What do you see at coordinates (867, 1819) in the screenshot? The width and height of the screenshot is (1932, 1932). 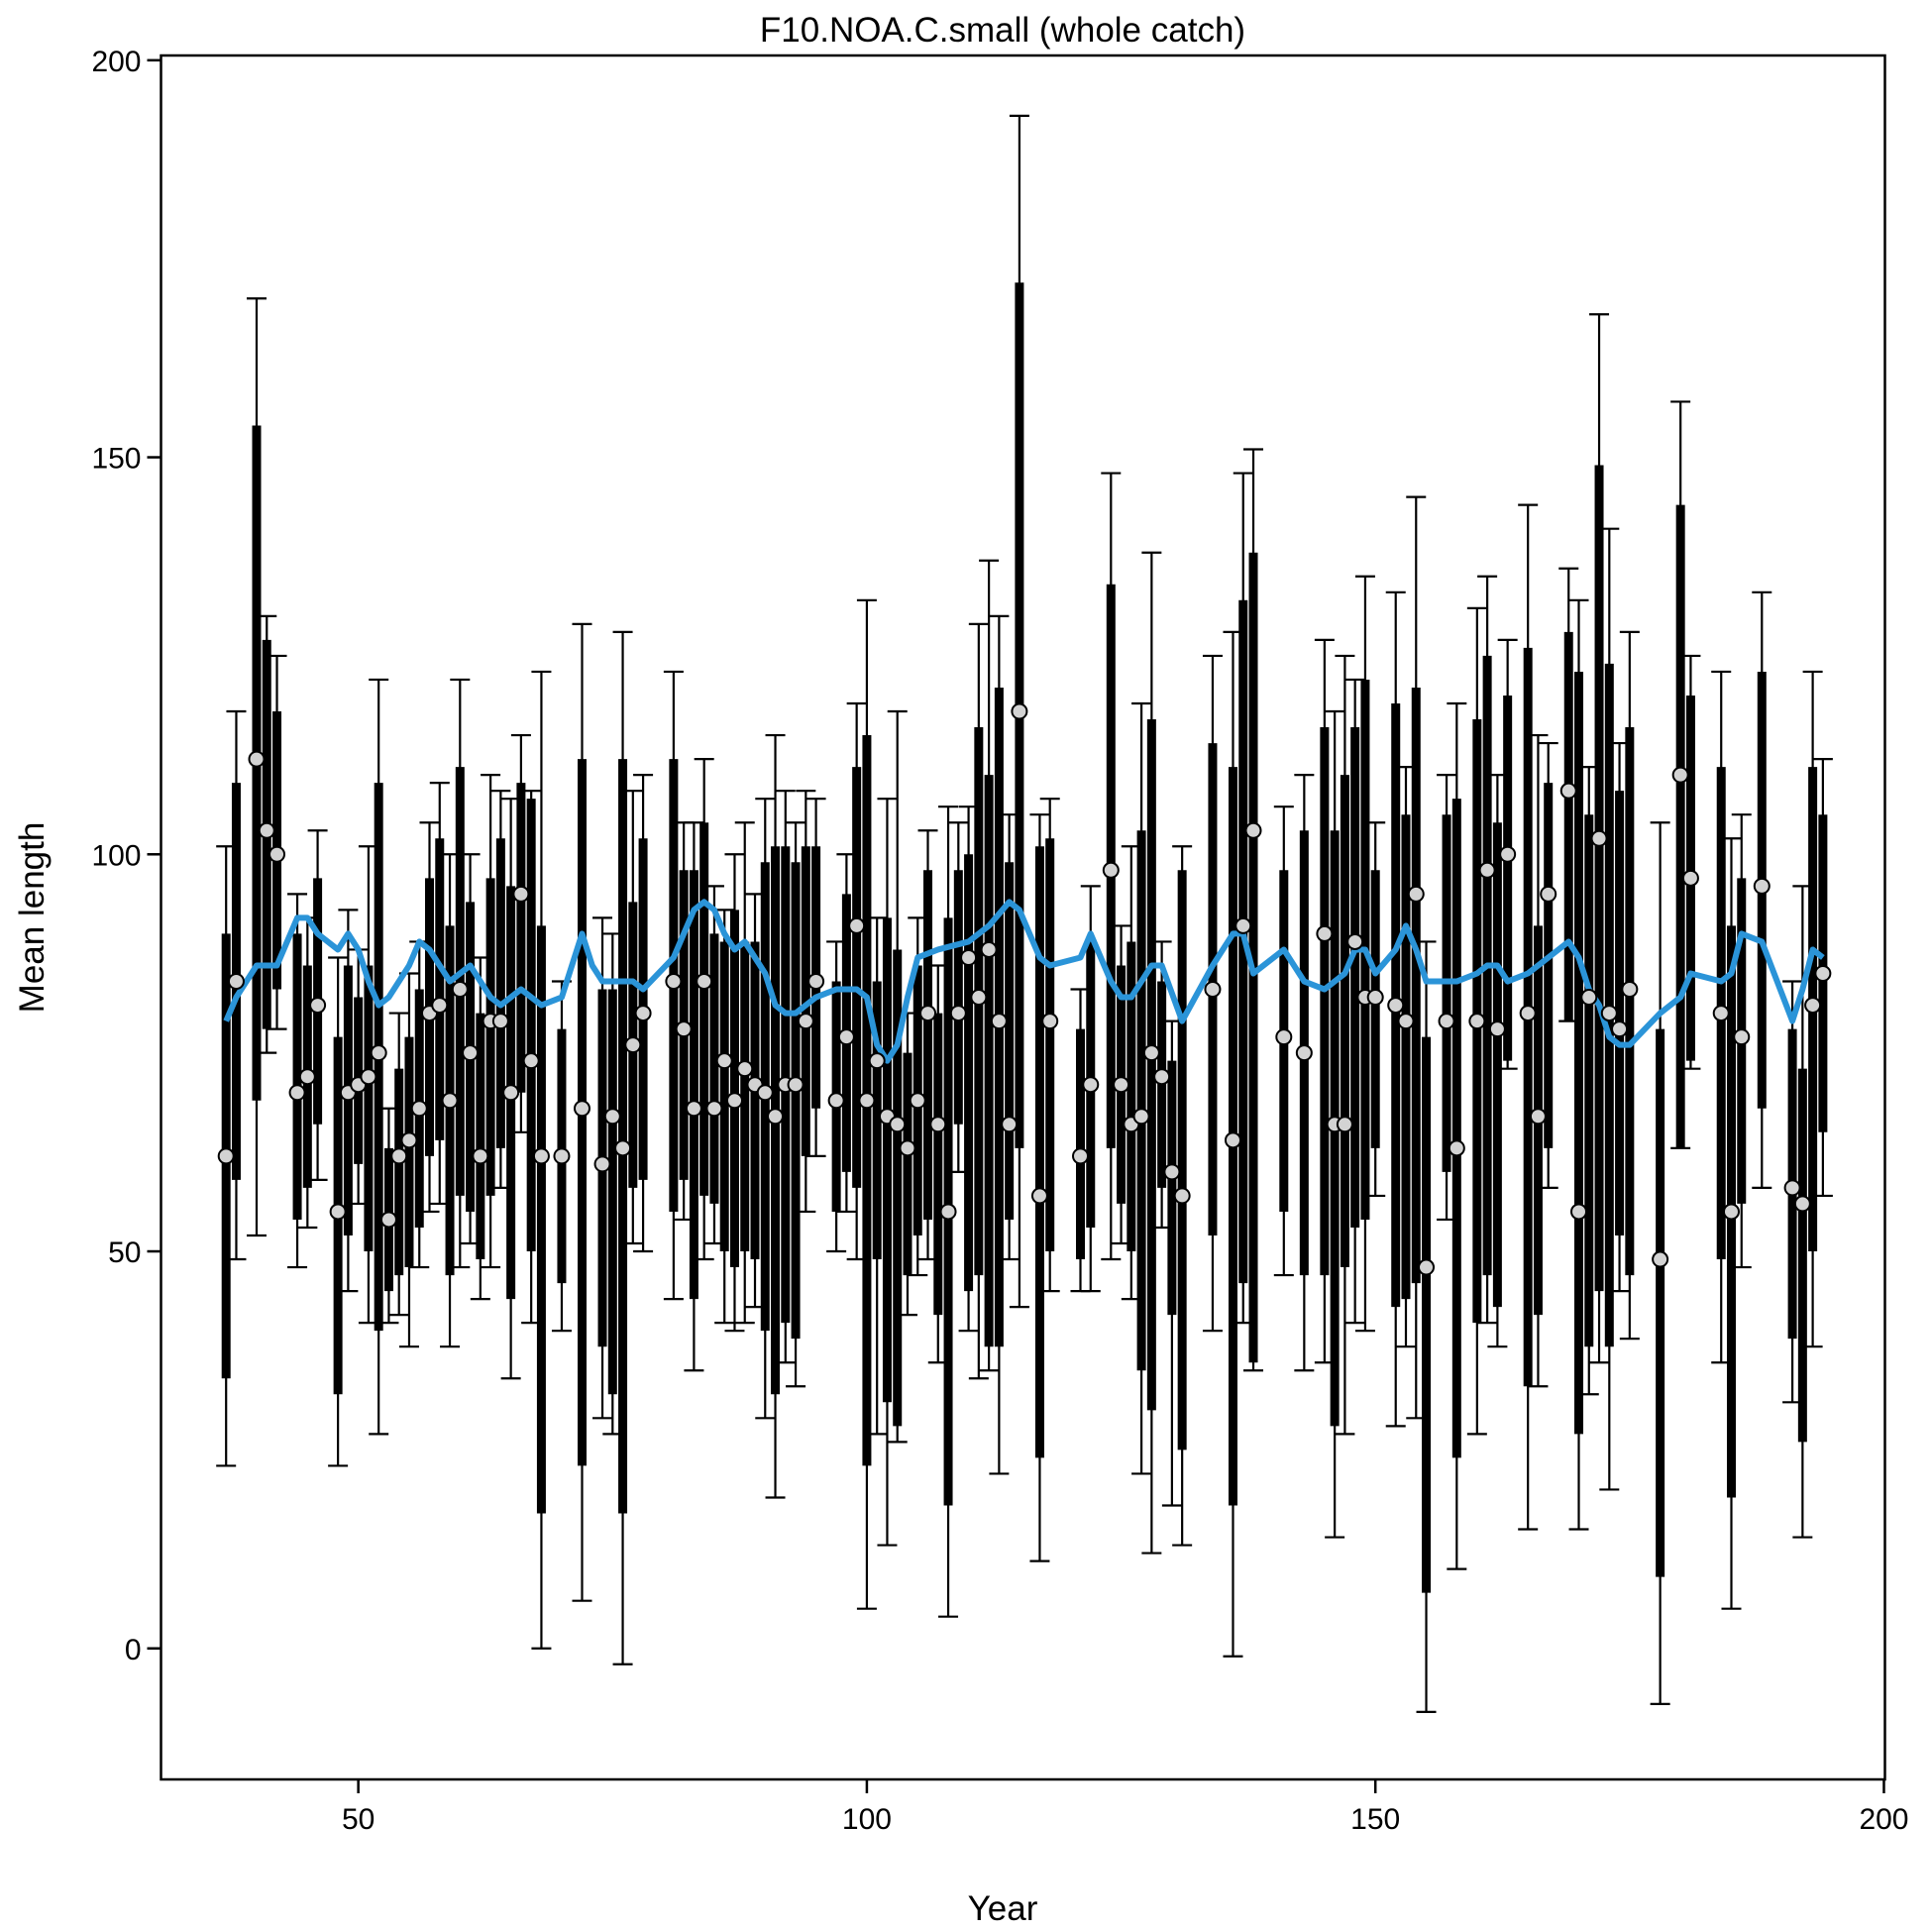 I see `x-tick-label: 100` at bounding box center [867, 1819].